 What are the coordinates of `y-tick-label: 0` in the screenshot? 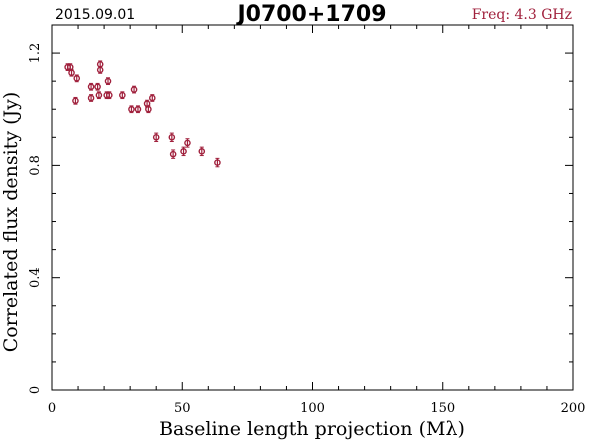 It's located at (35, 390).